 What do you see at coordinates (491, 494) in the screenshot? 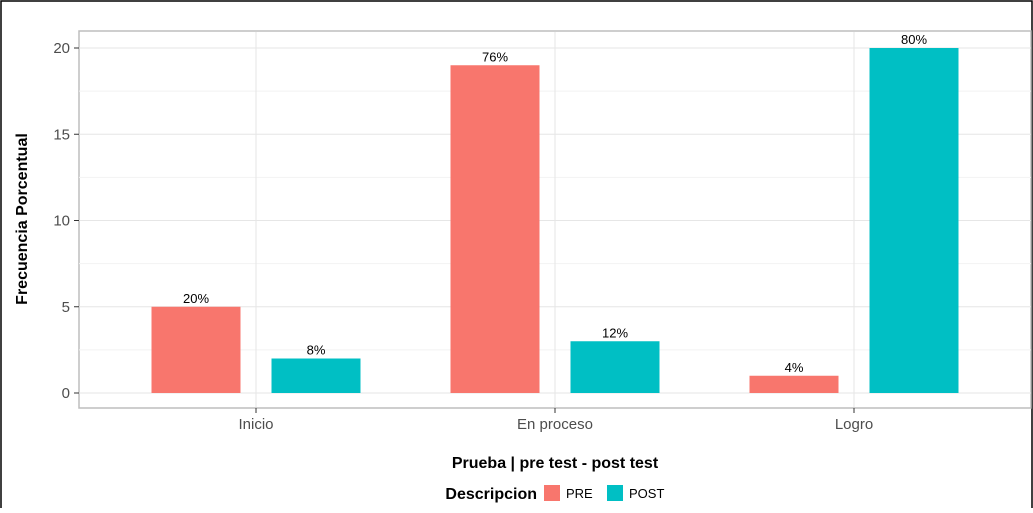
I see `legend-title: Descripcion` at bounding box center [491, 494].